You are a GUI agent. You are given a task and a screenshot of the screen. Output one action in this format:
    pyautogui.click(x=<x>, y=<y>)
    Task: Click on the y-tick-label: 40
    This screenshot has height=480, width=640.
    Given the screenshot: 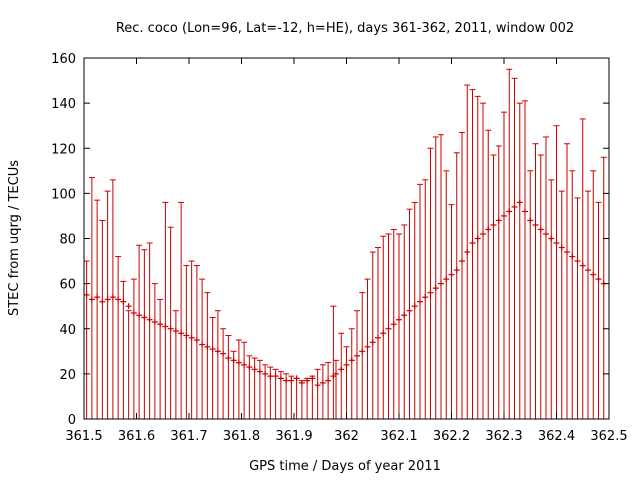 What is the action you would take?
    pyautogui.click(x=67, y=330)
    